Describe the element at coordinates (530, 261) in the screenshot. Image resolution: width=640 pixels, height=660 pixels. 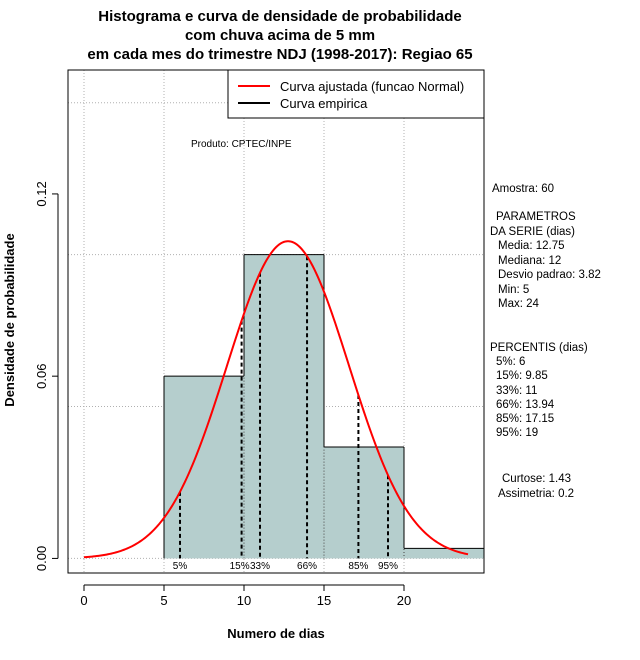
I see `stat-mediana: Mediana: 12` at that location.